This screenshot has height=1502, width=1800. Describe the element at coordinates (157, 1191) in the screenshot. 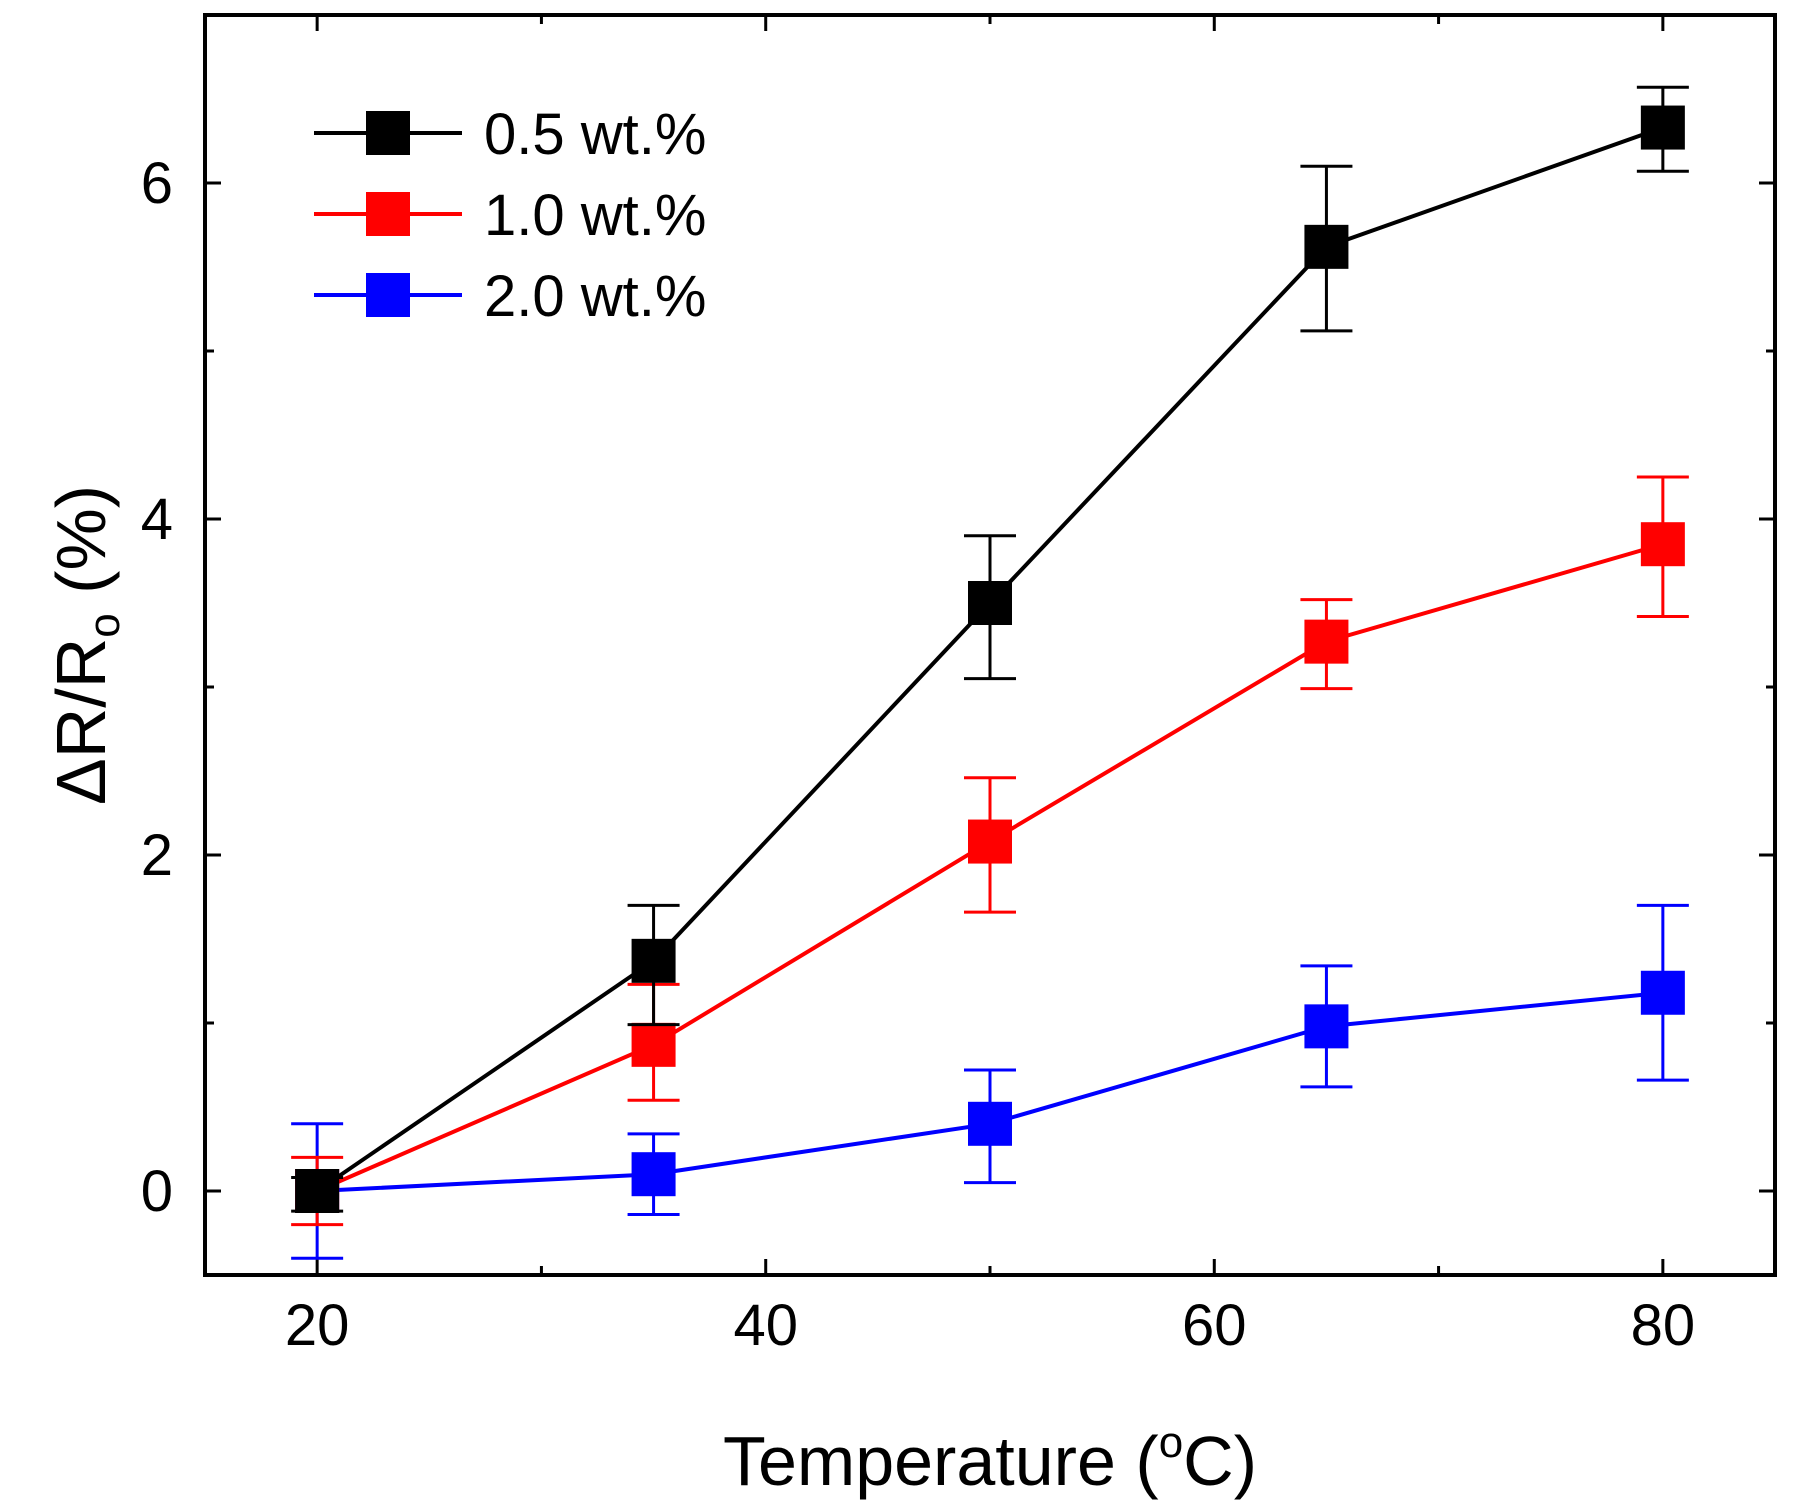

I see `y-tick-label: 0` at that location.